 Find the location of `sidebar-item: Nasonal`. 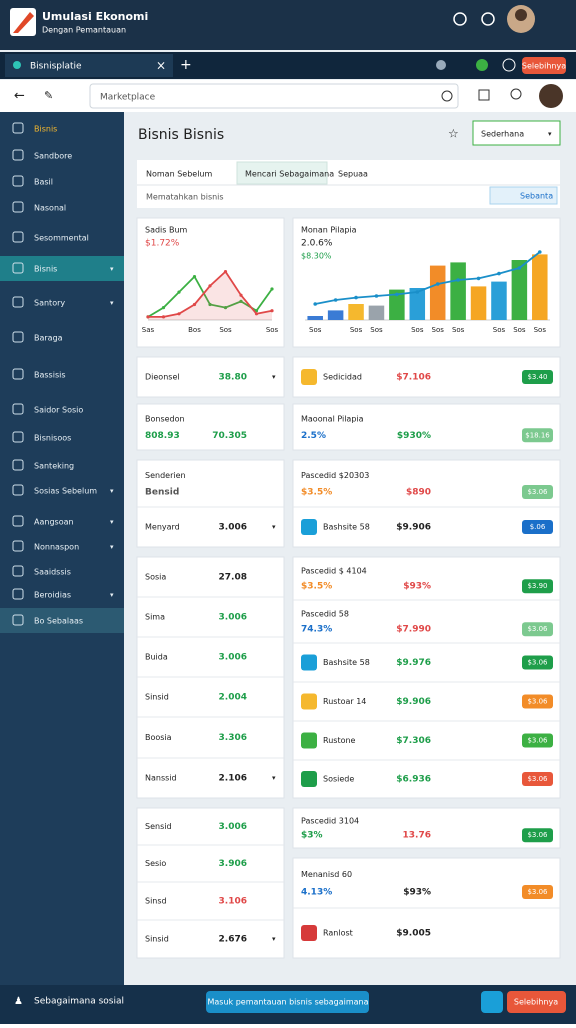

sidebar-item: Nasonal is located at coordinates (50, 208).